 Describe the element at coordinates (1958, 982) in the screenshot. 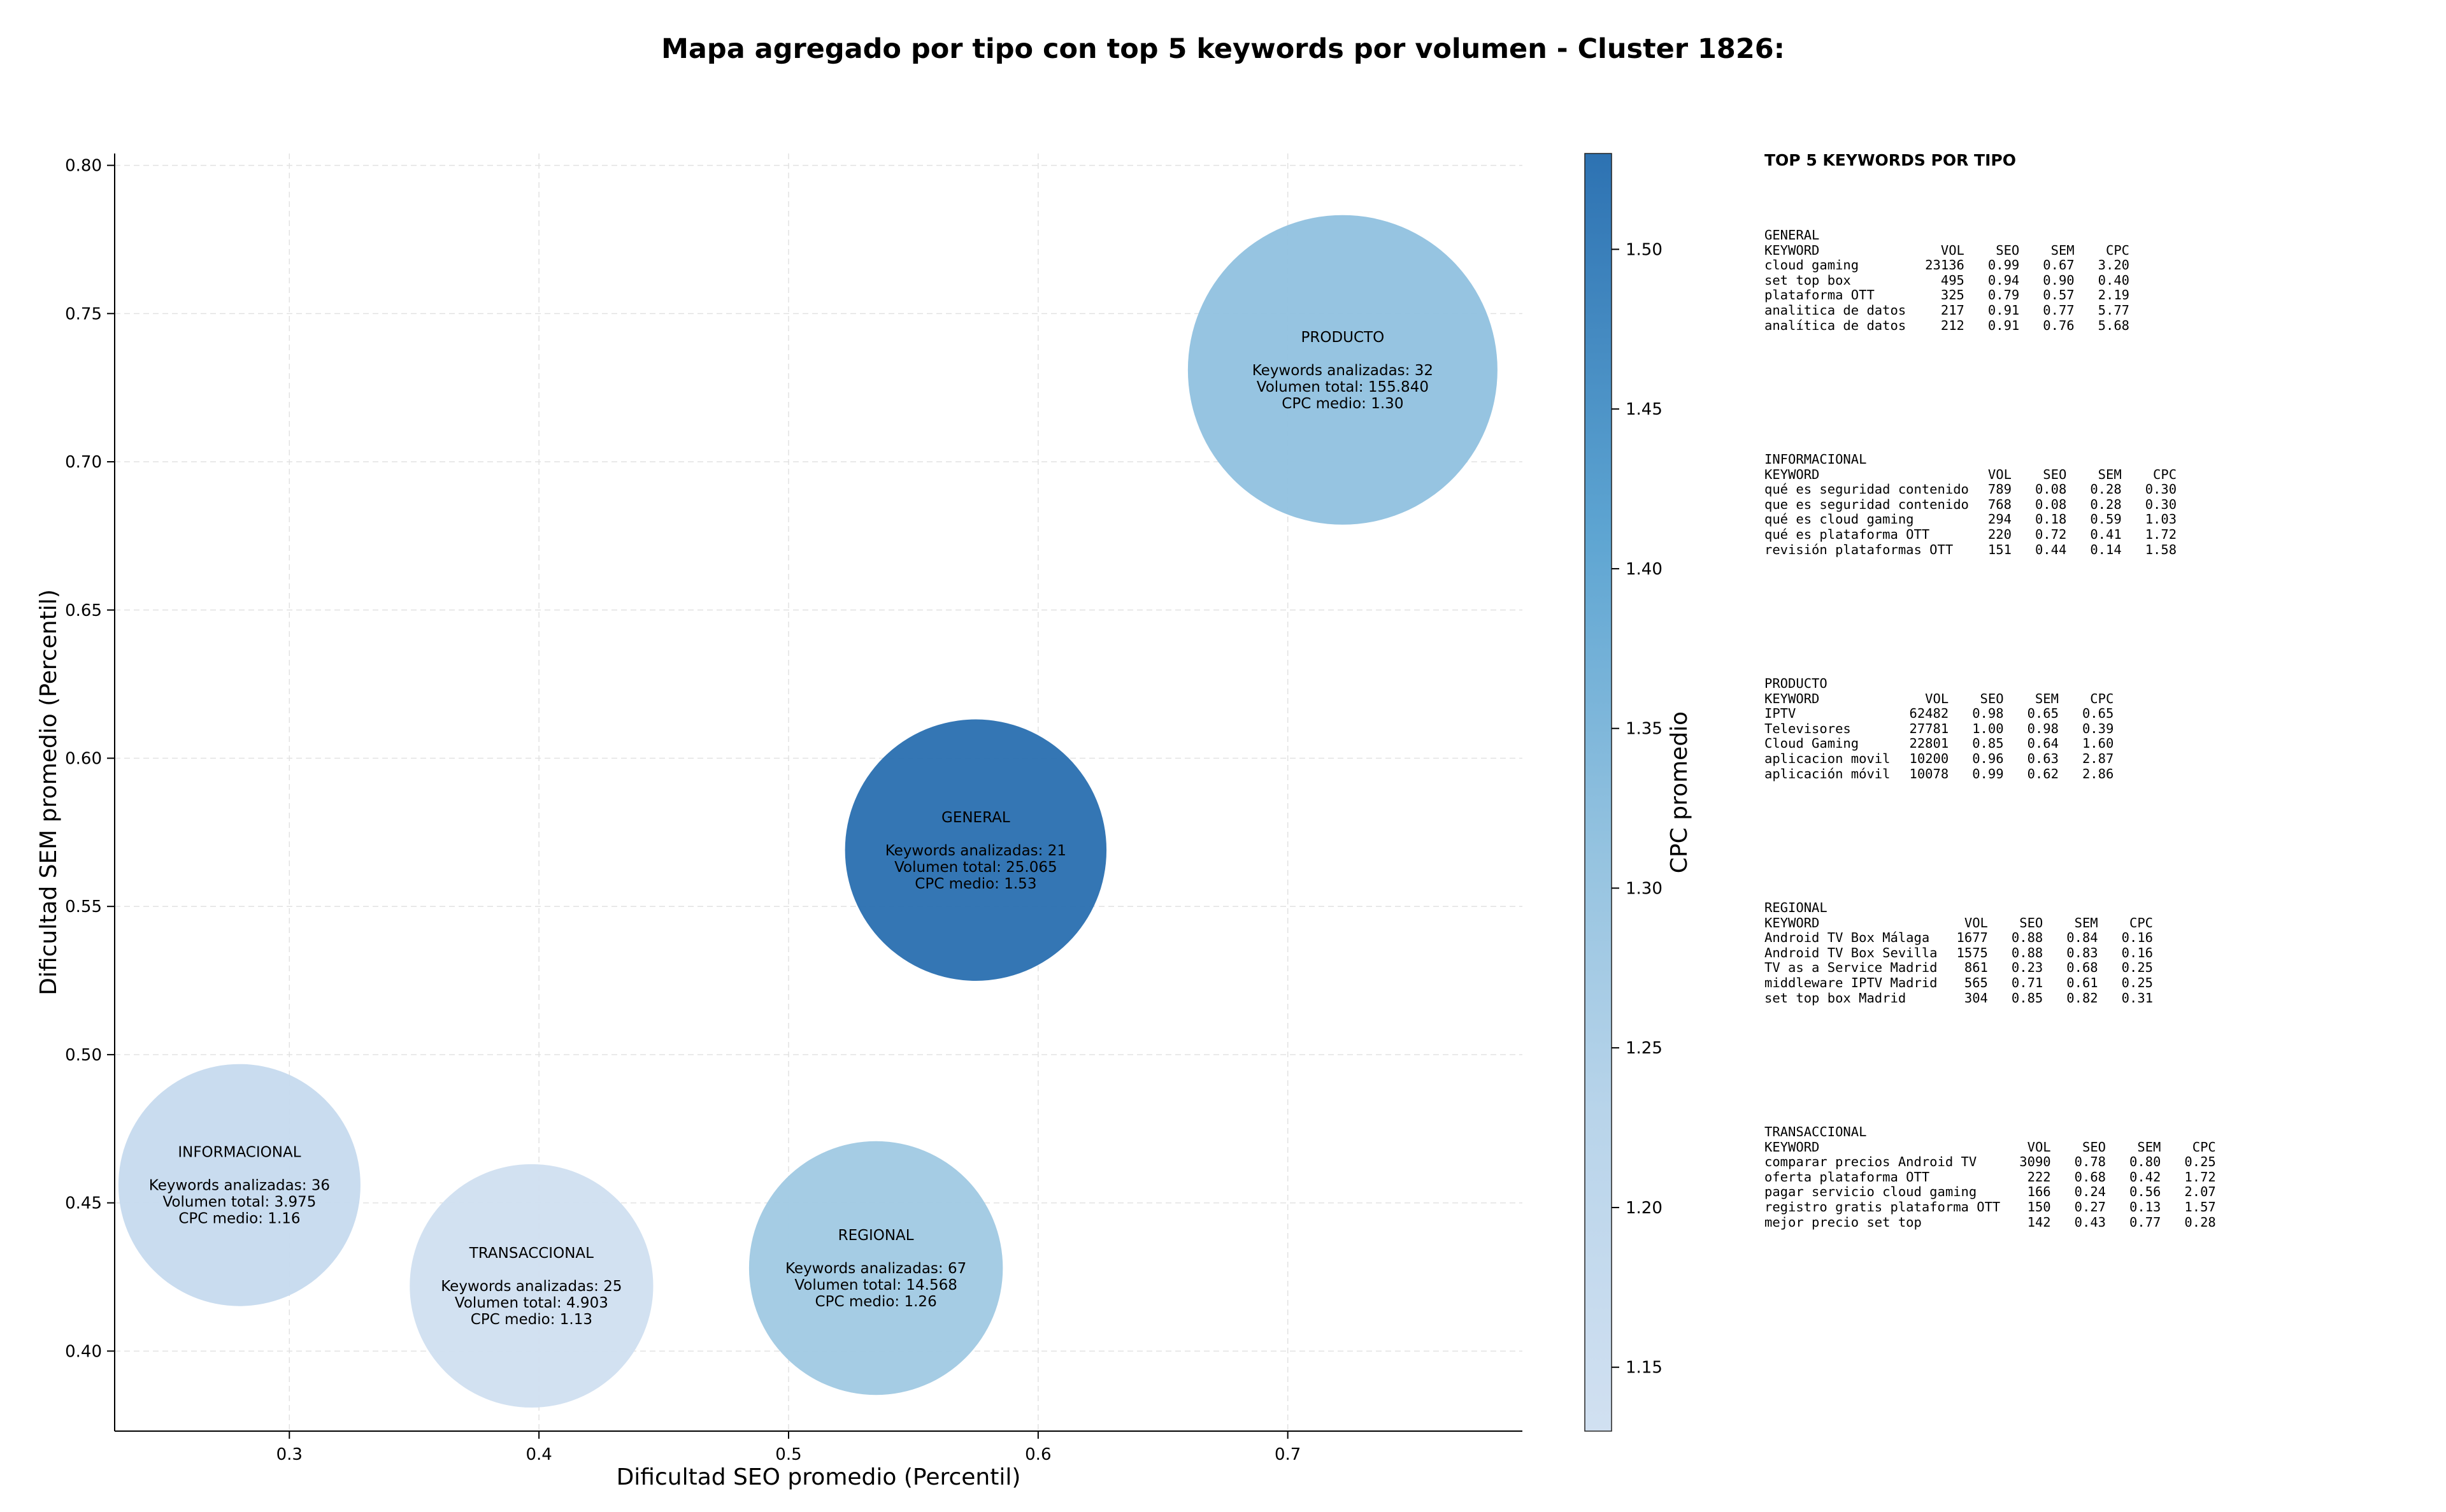

I see `table-row: middleware IPTV Madrid 565 0.71 0.61 0.25` at that location.